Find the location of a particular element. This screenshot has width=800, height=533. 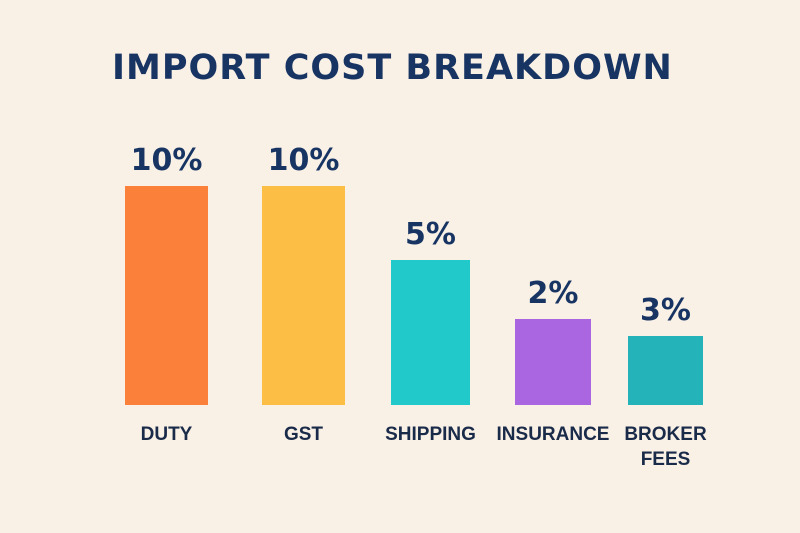

category-label-shipping: SHIPPING is located at coordinates (430, 434).